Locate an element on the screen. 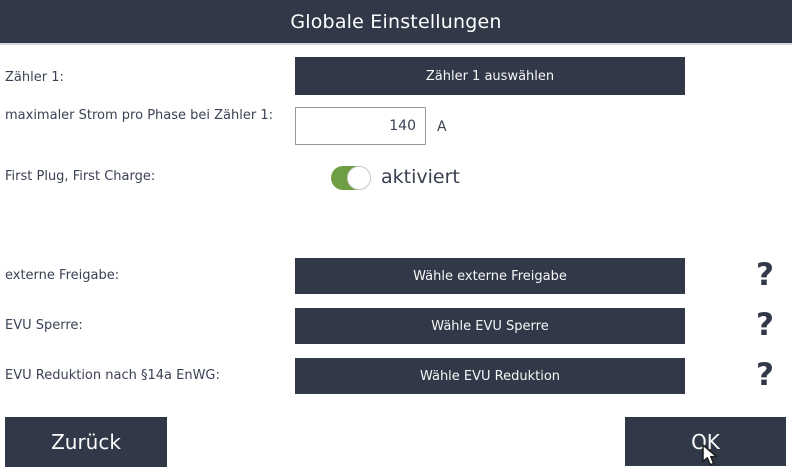 The image size is (792, 473). dialog-header: Globale Einstellungen is located at coordinates (396, 22).